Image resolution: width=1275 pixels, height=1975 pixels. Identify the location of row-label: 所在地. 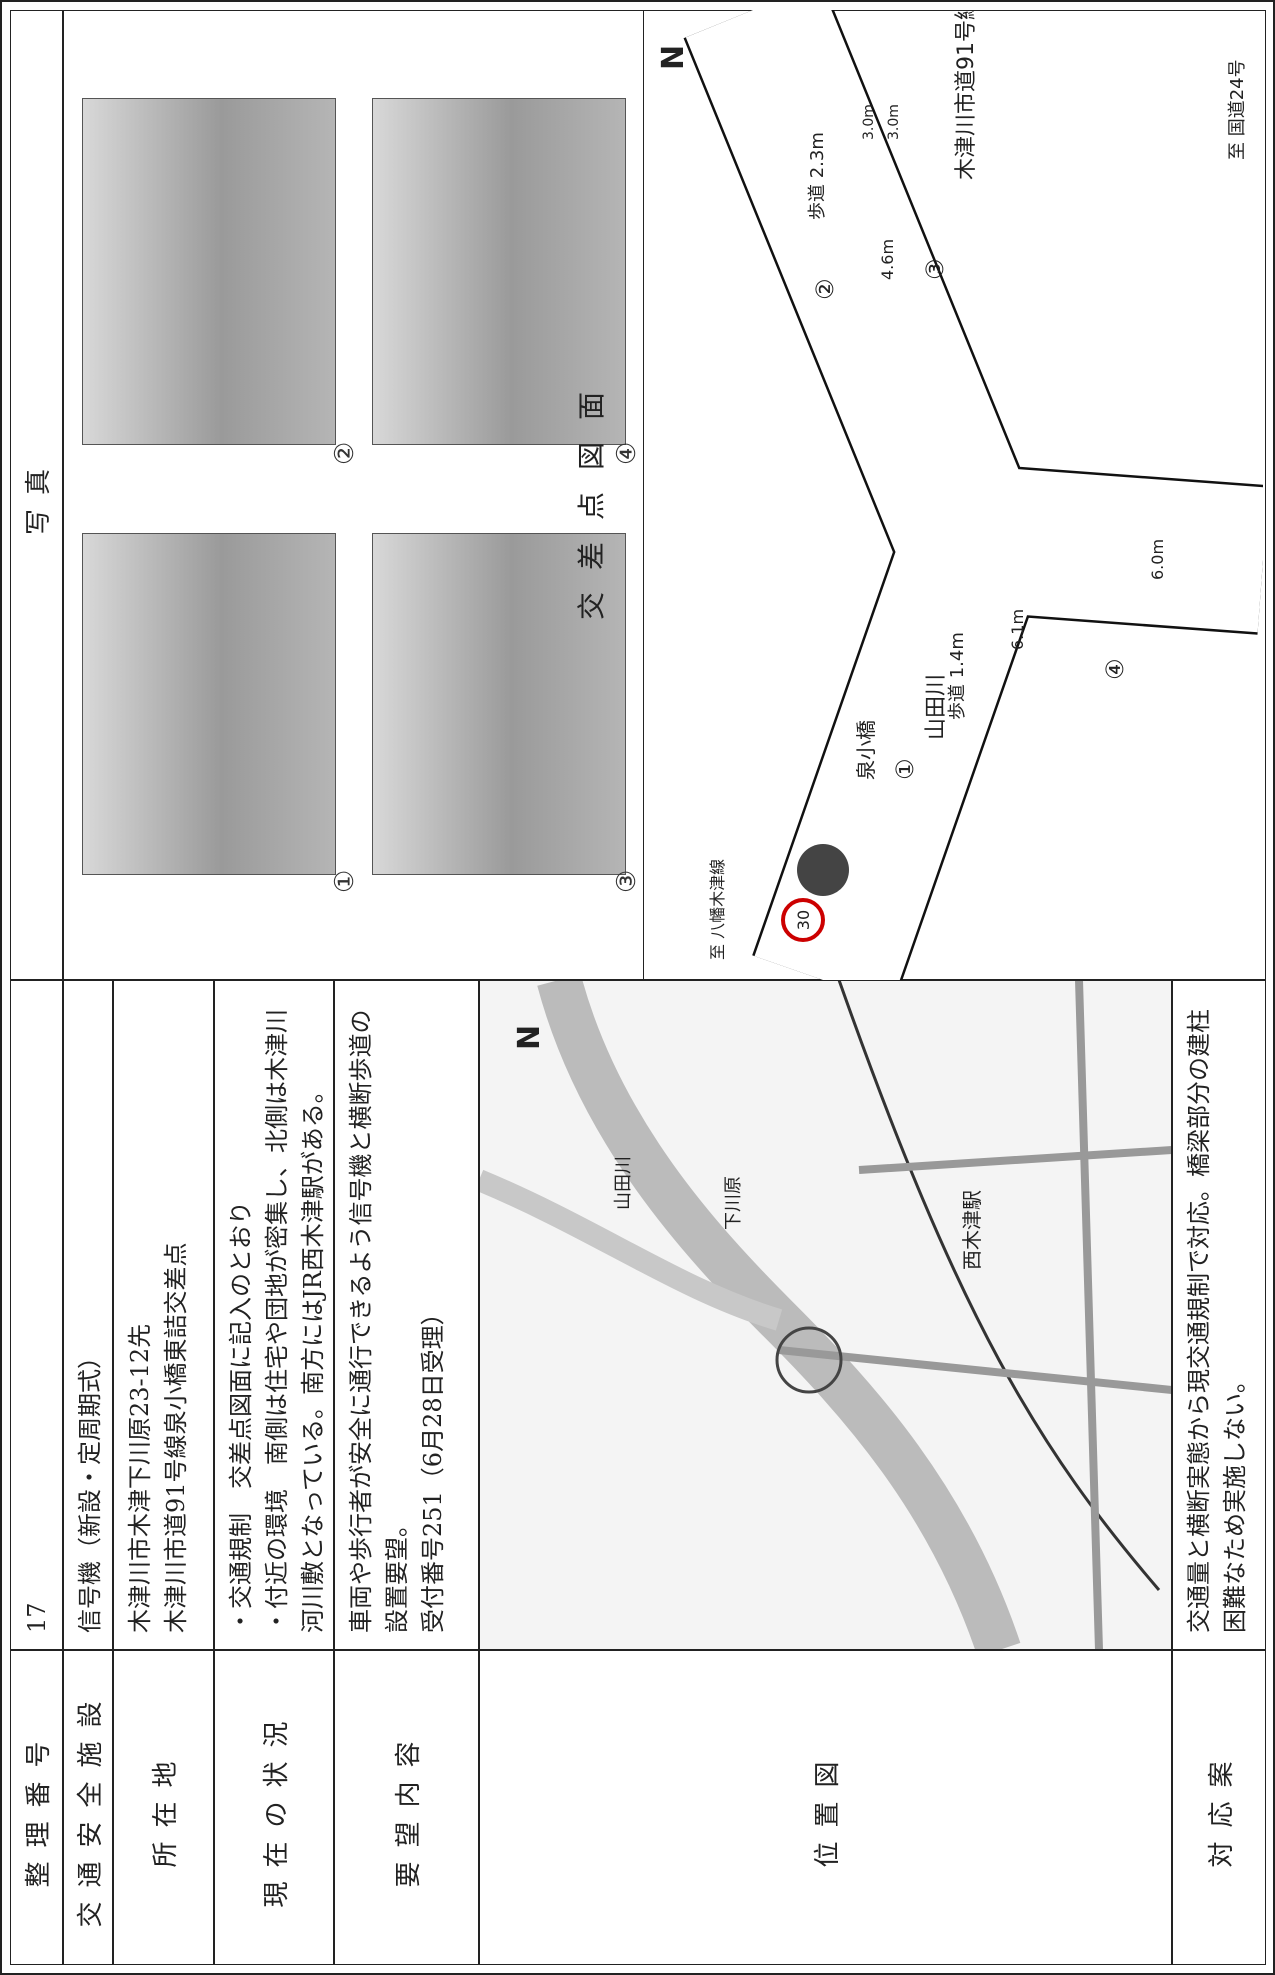
(163, 1807).